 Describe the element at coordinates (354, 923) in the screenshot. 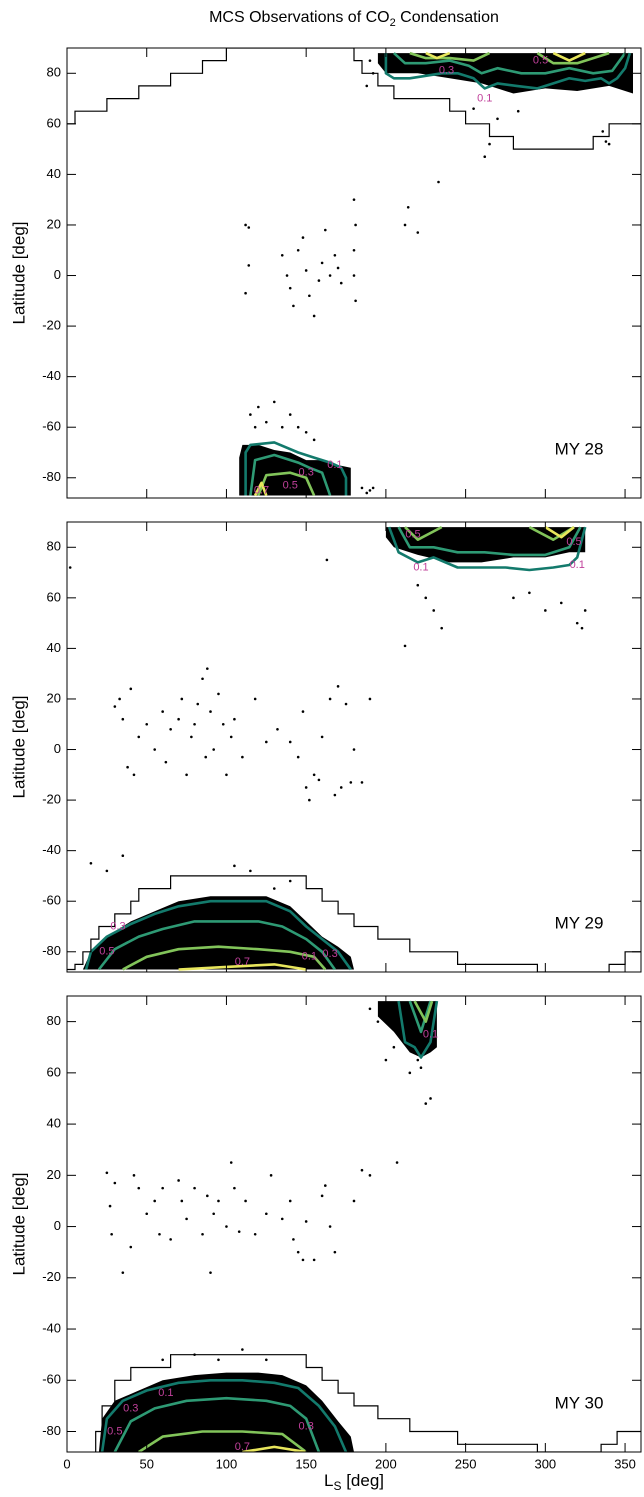

I see `boundary-line` at that location.